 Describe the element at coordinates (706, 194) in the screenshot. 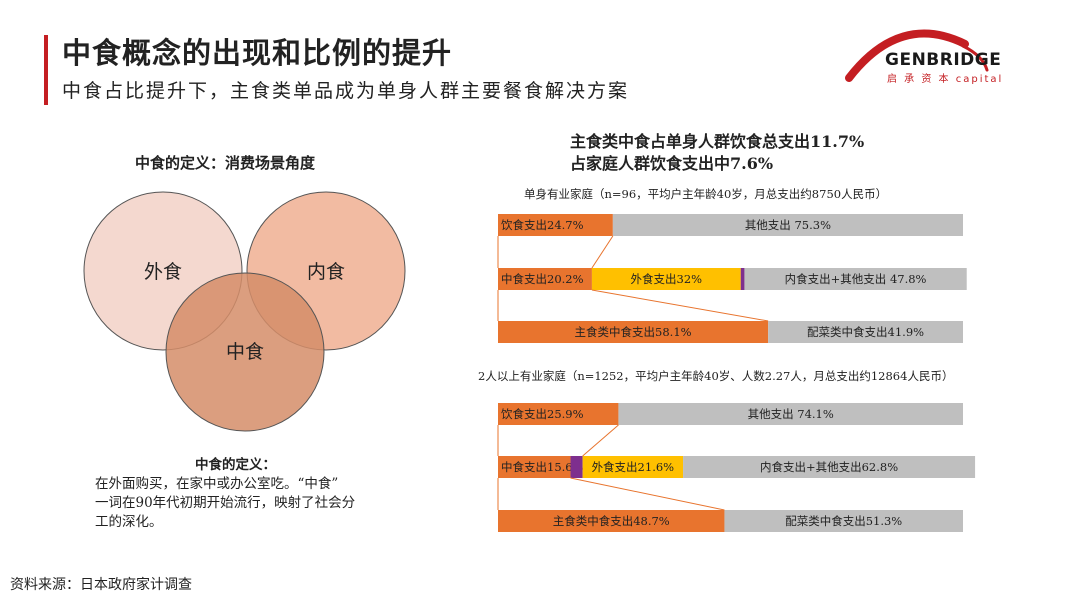

I see `chart-title-single: 单身有业家庭（n=96，平均户主年龄40岁，月总支出约8750人民币）` at that location.